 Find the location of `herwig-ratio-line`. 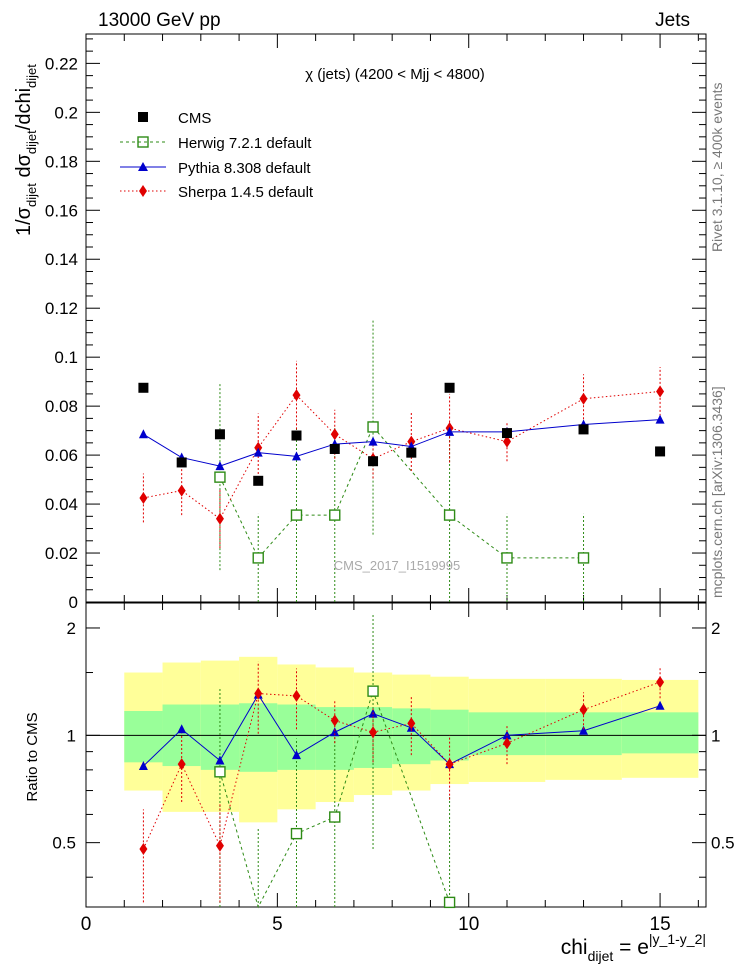

herwig-ratio-line is located at coordinates (335, 799).